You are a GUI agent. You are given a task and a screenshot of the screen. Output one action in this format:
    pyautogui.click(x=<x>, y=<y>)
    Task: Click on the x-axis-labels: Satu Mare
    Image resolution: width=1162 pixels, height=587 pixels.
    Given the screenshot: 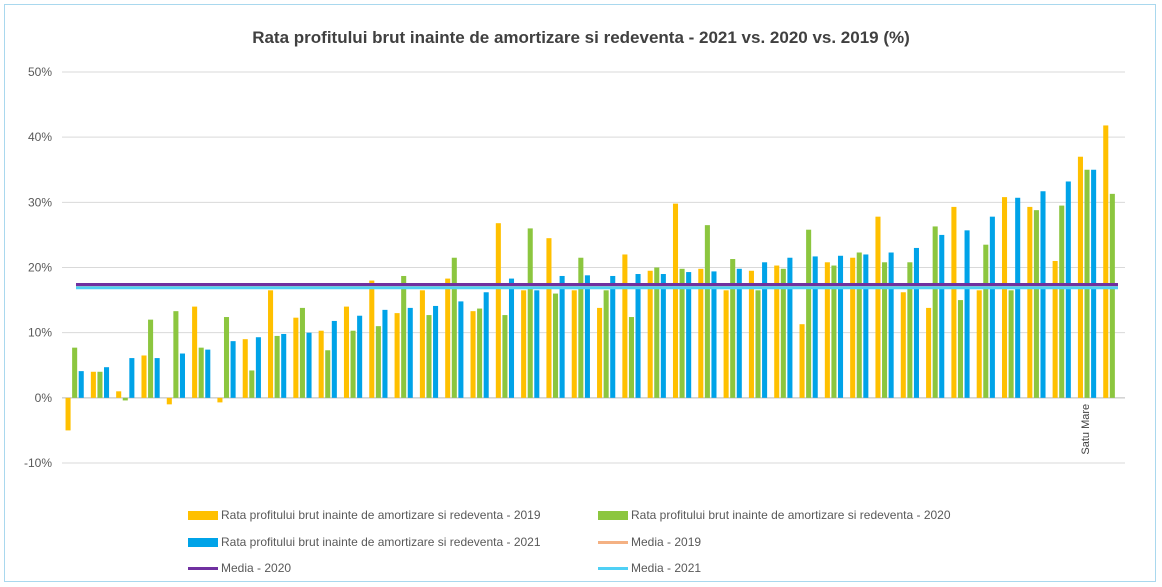 What is the action you would take?
    pyautogui.click(x=1086, y=429)
    